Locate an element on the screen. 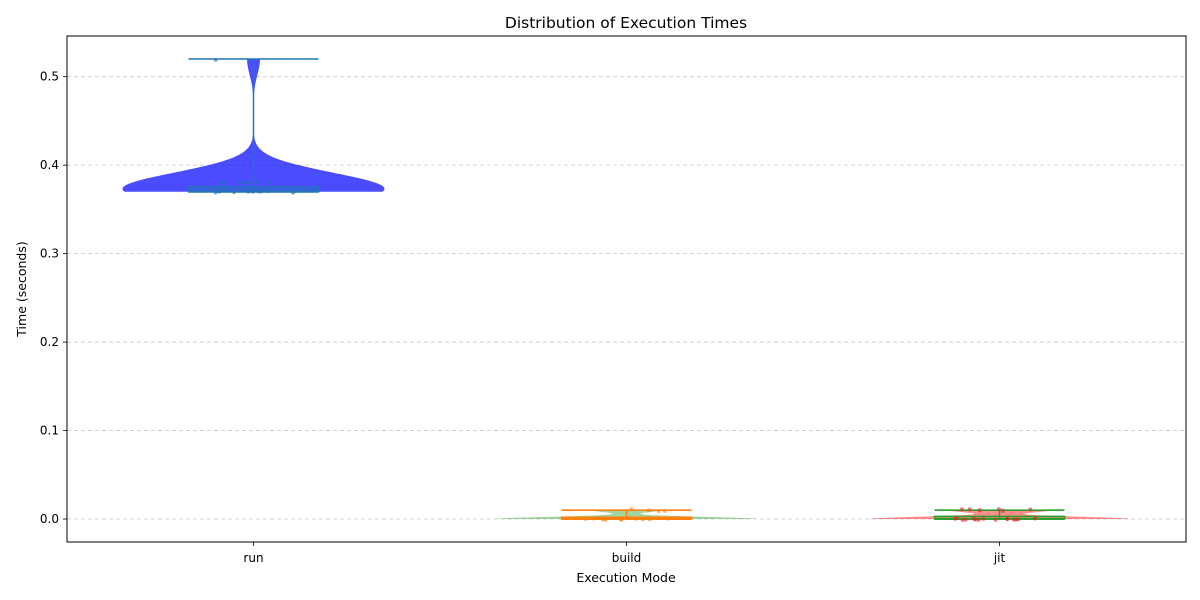 Image resolution: width=1200 pixels, height=600 pixels. x-tick-label: jit is located at coordinates (999, 558).